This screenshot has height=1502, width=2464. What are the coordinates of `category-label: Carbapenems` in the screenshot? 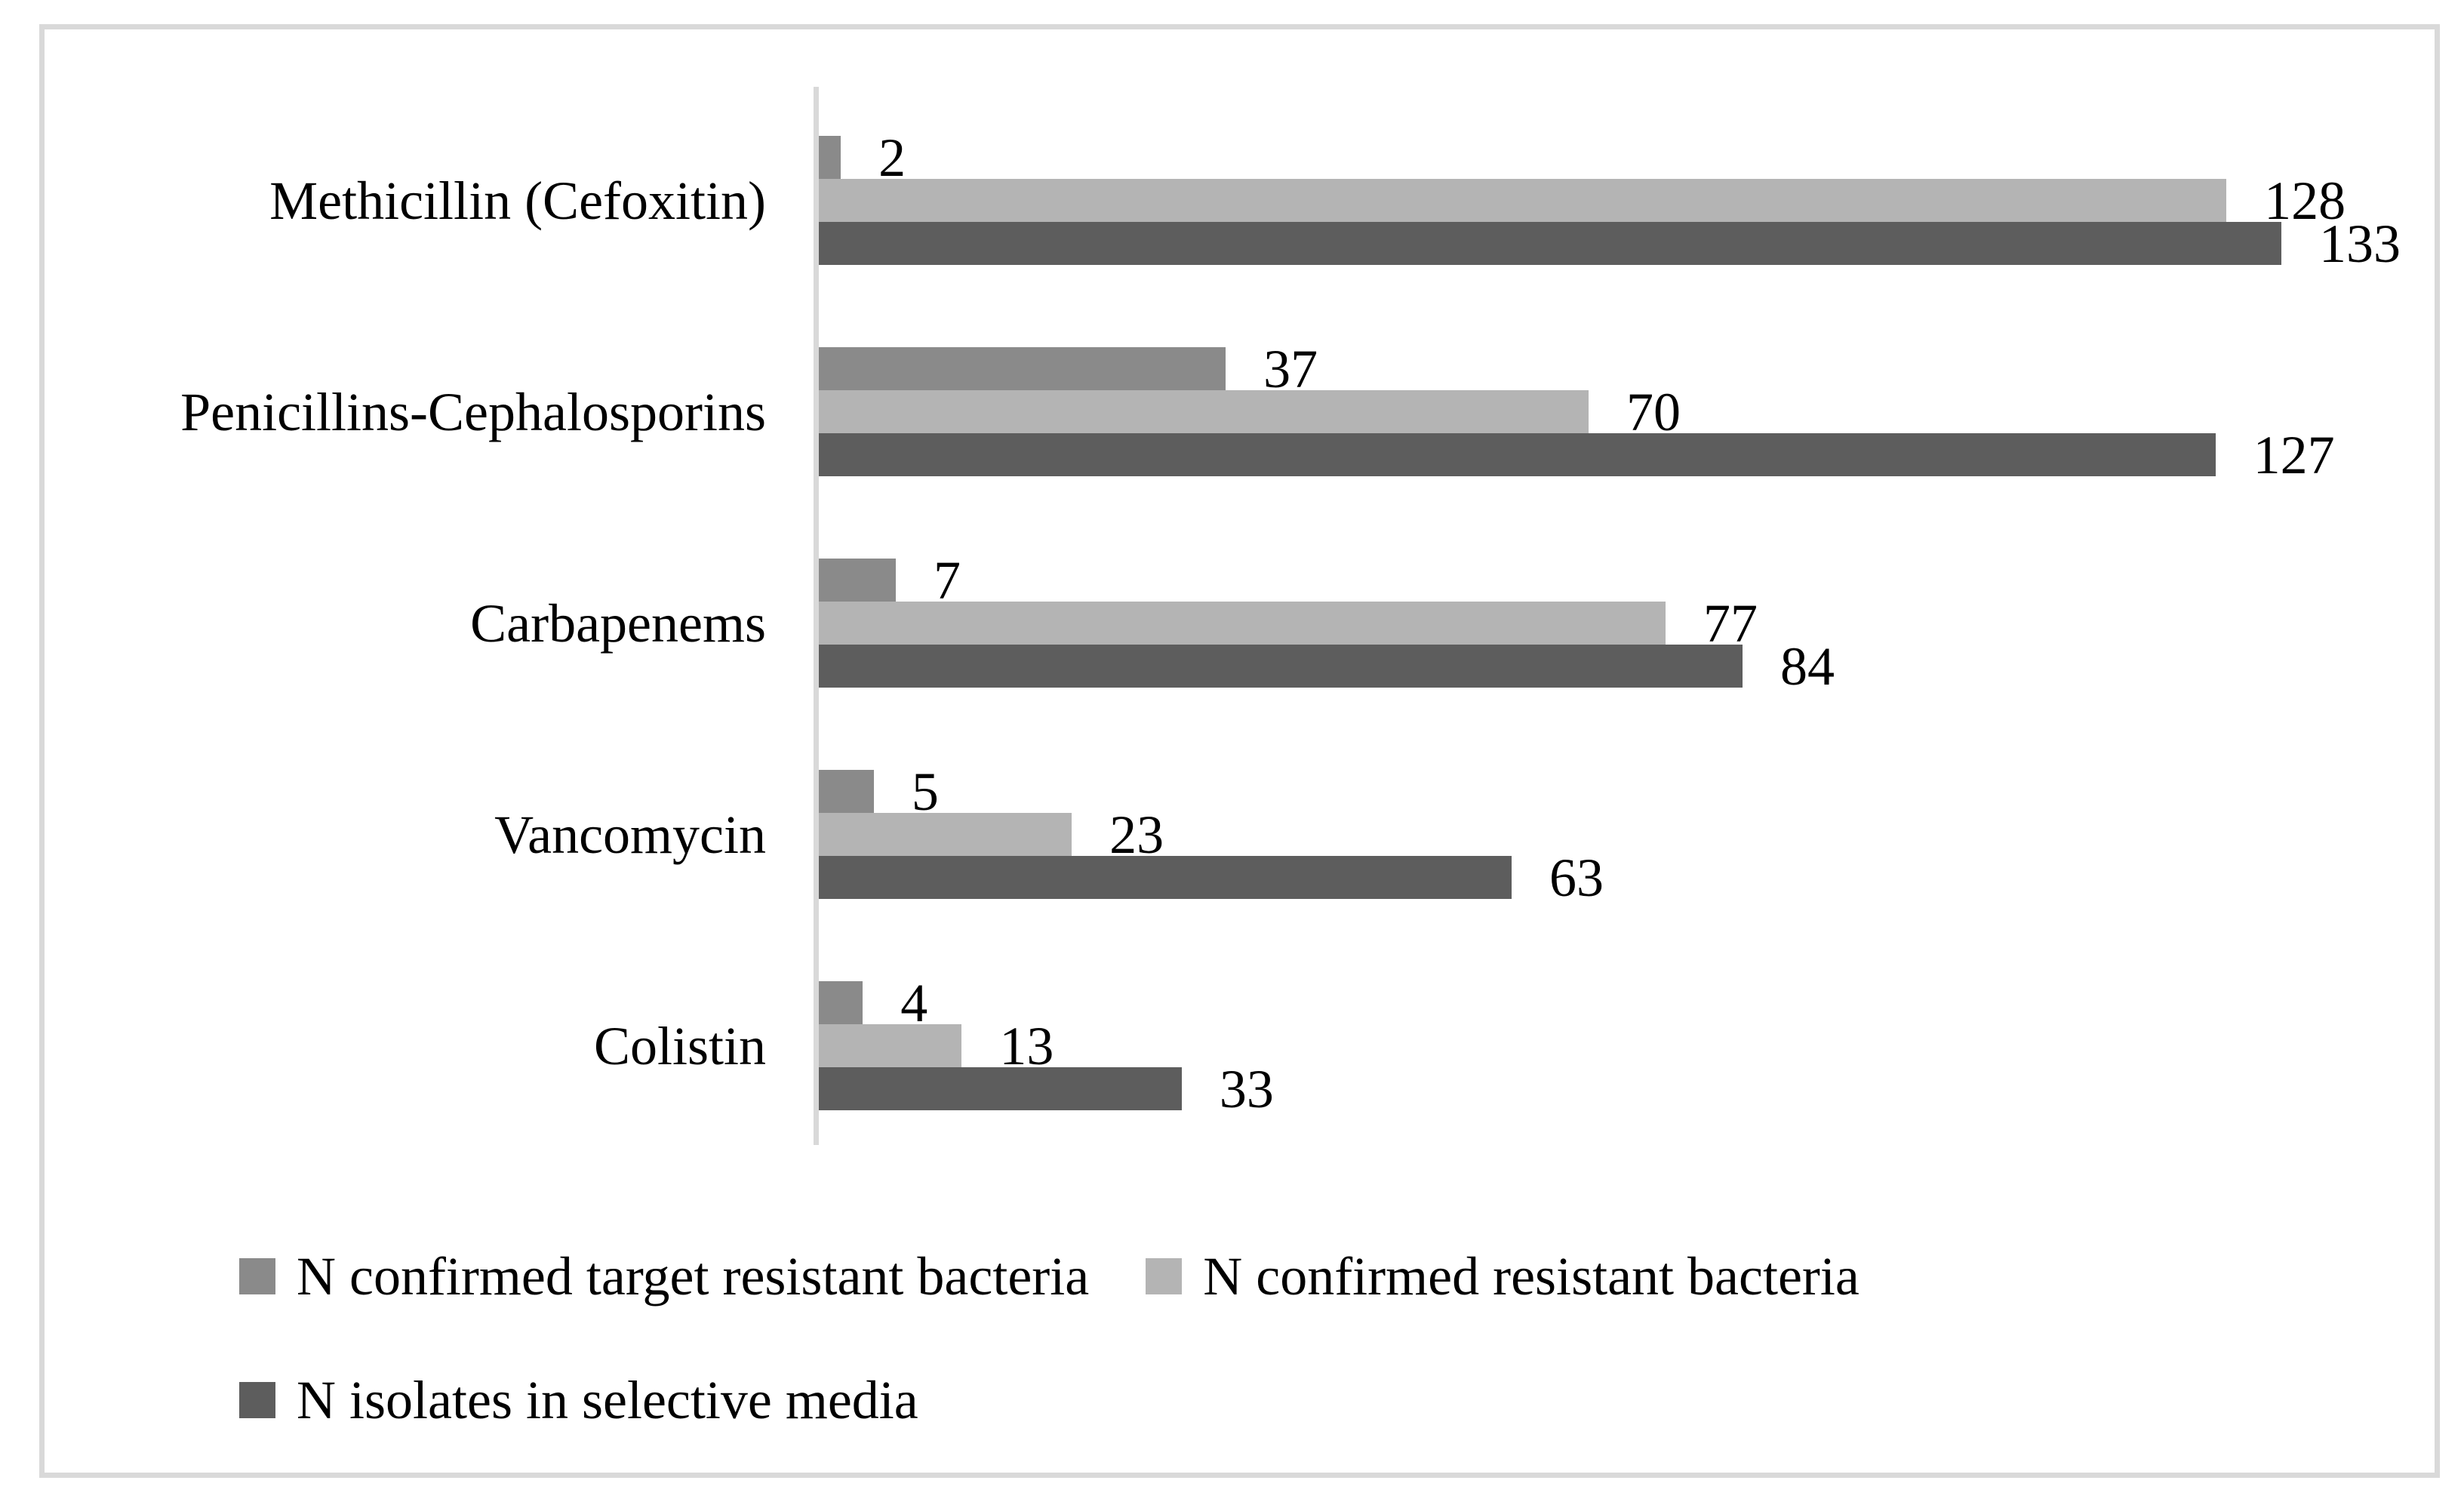 It's located at (618, 623).